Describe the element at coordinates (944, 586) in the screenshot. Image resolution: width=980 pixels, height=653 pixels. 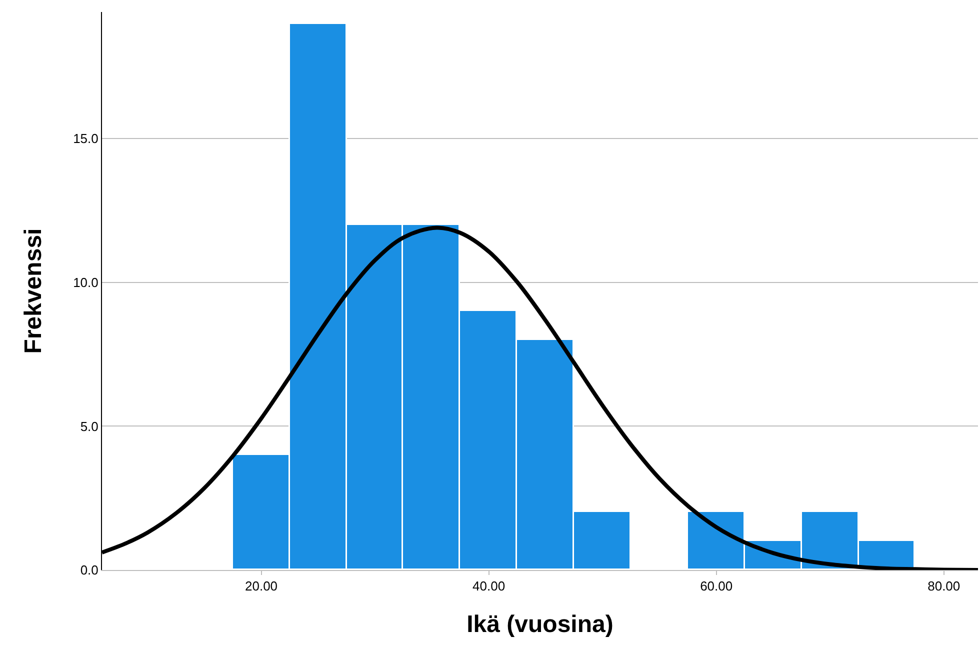
I see `x-tick-label: 80.00` at that location.